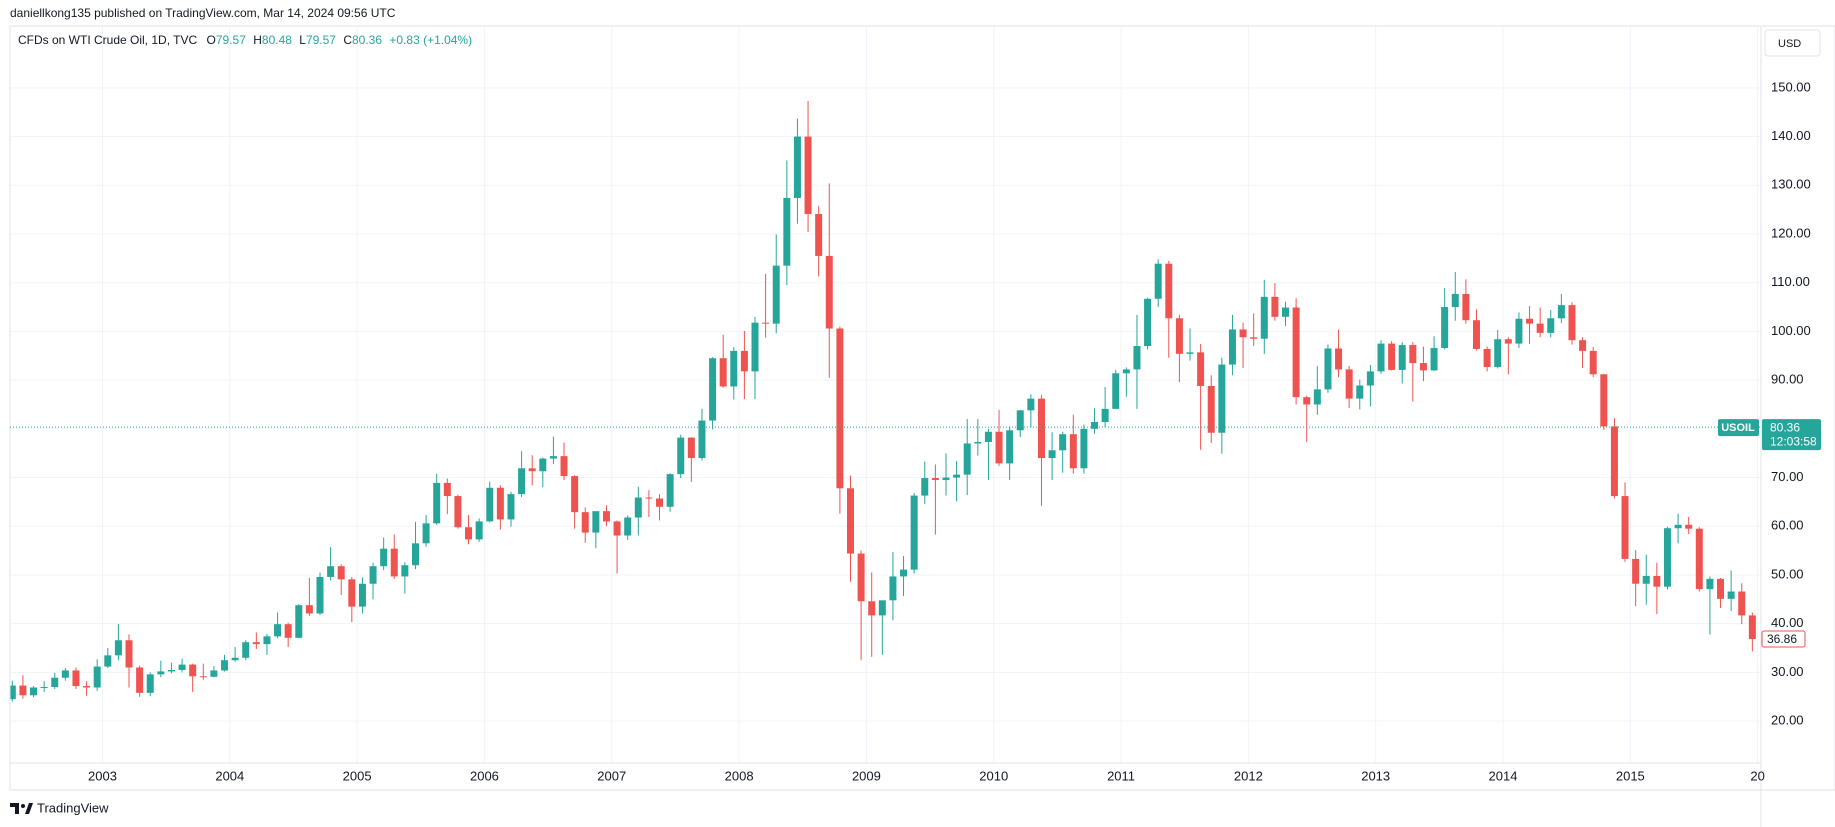 The height and width of the screenshot is (827, 1835). Describe the element at coordinates (1121, 775) in the screenshot. I see `x-tick-label: 2011` at that location.